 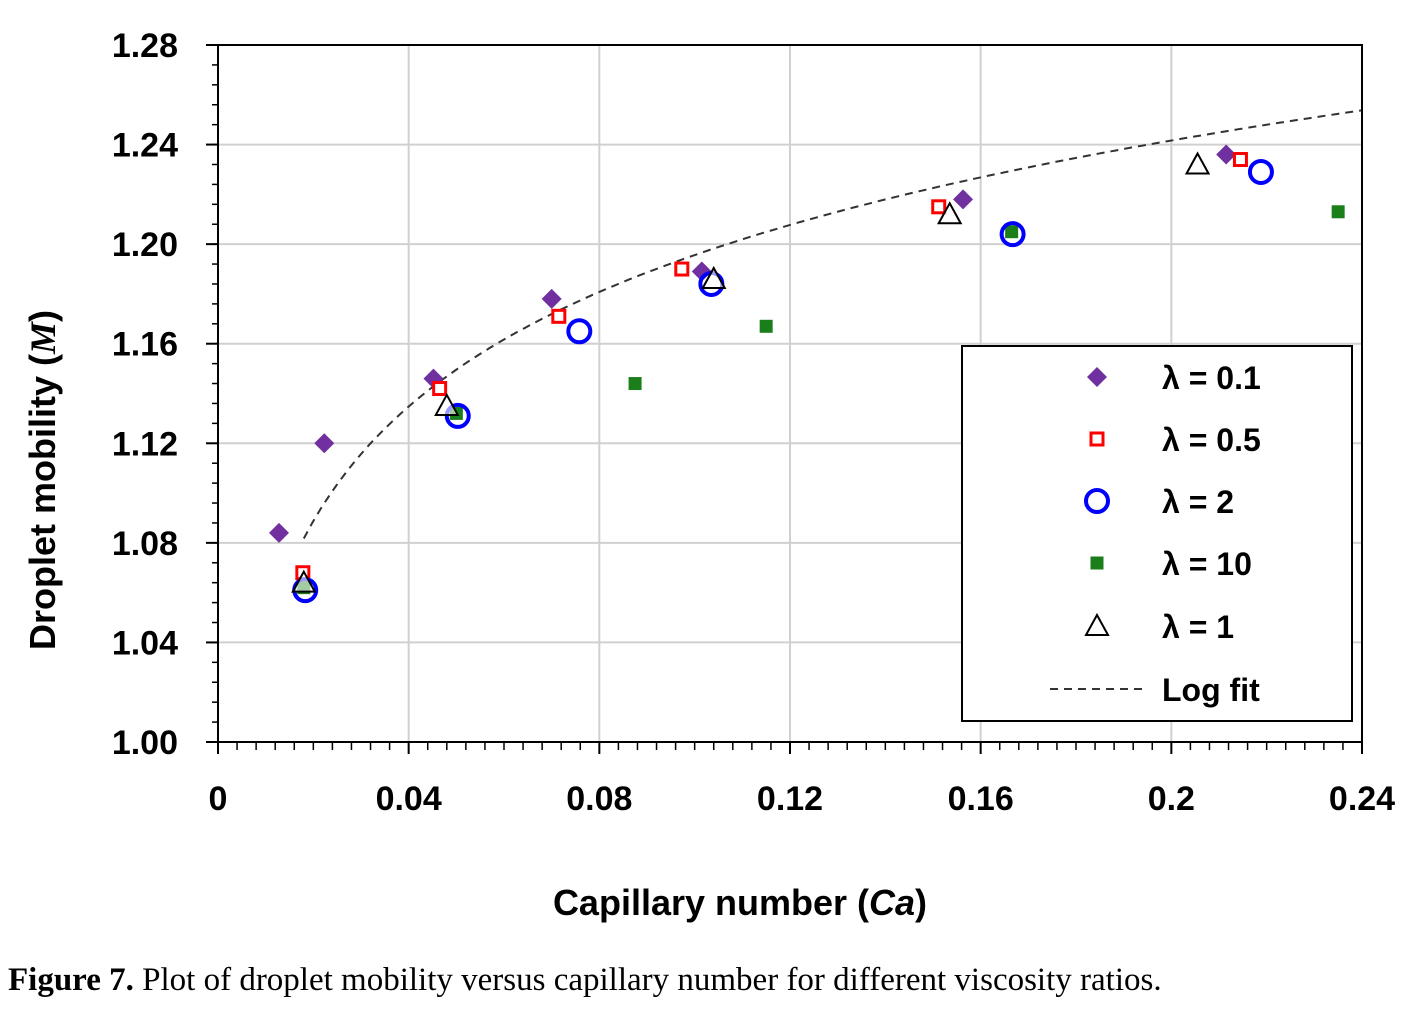 What do you see at coordinates (218, 799) in the screenshot?
I see `x-tick-label: 0` at bounding box center [218, 799].